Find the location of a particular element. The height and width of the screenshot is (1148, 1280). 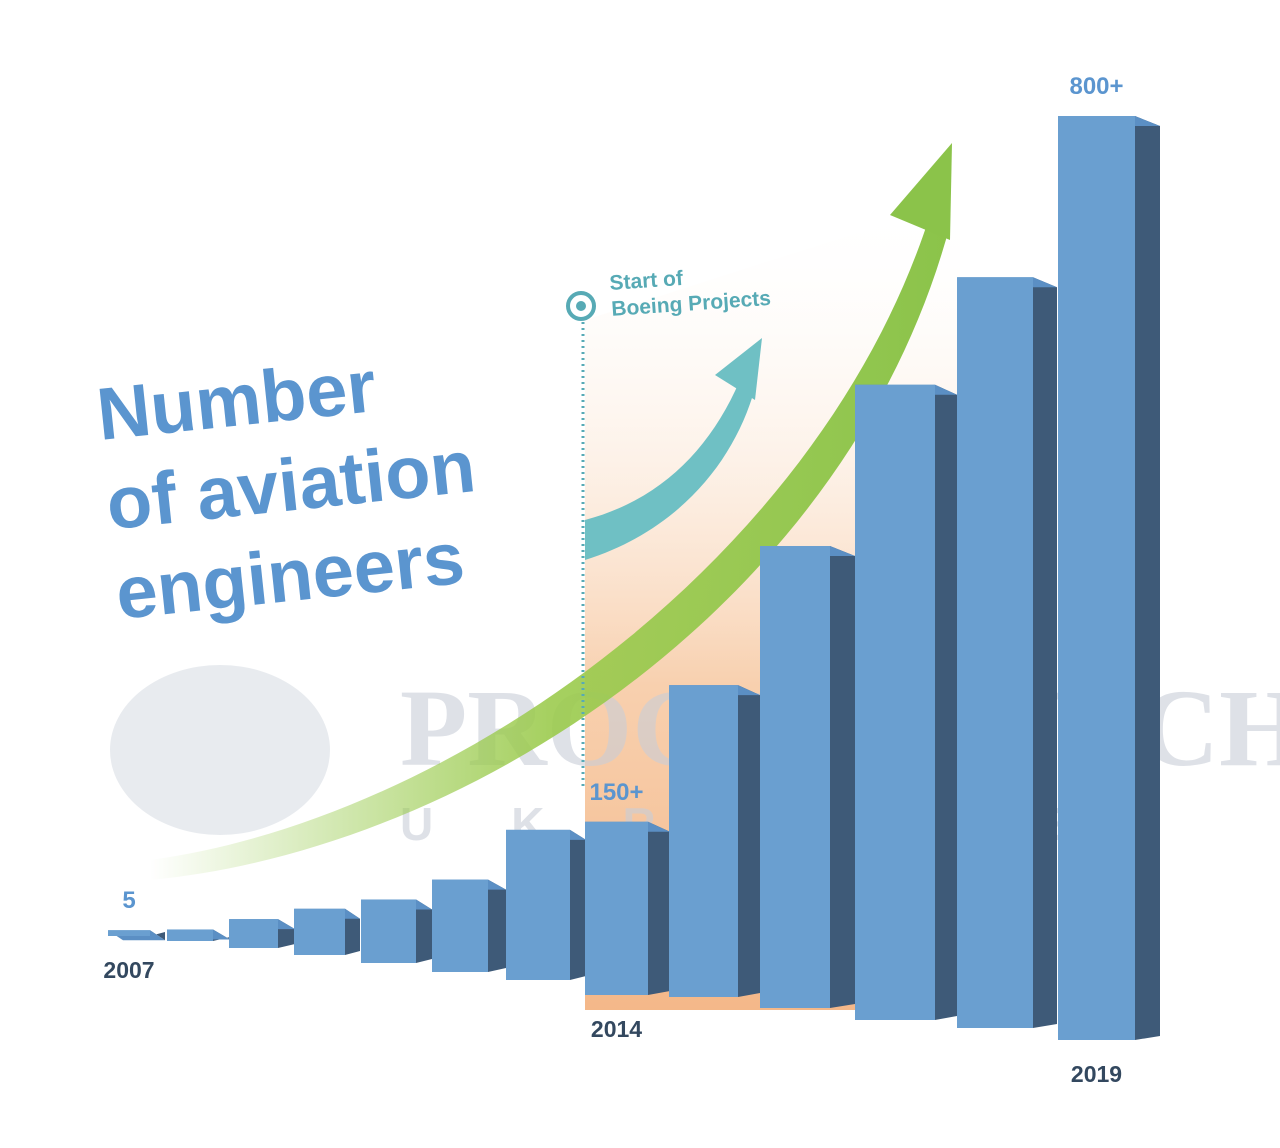

value-label: 800+ is located at coordinates (1096, 86).